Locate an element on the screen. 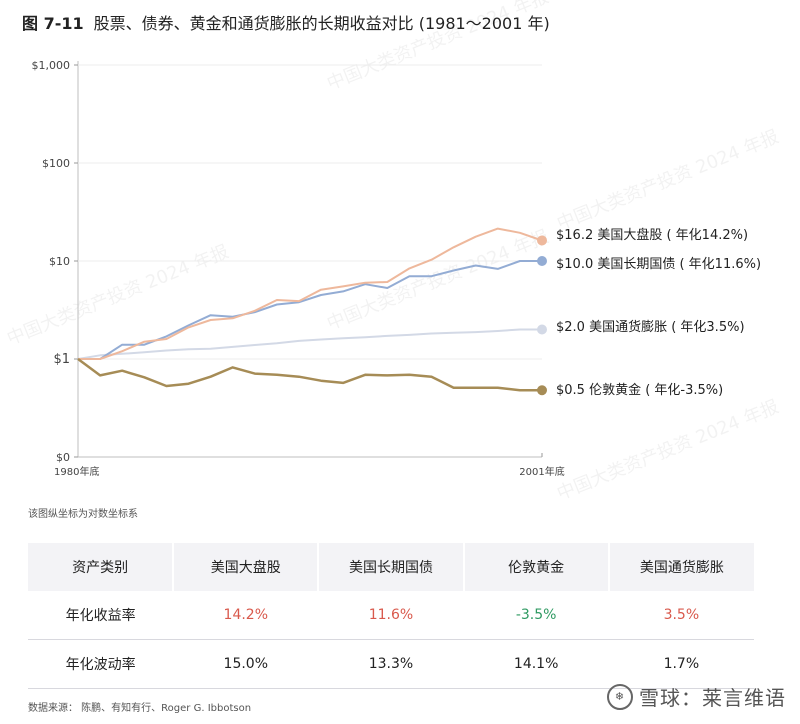  table-header-row: 资产类别 美国大盘股 美国长期国债 伦敦黄金 美国通货膨胀 is located at coordinates (391, 567).